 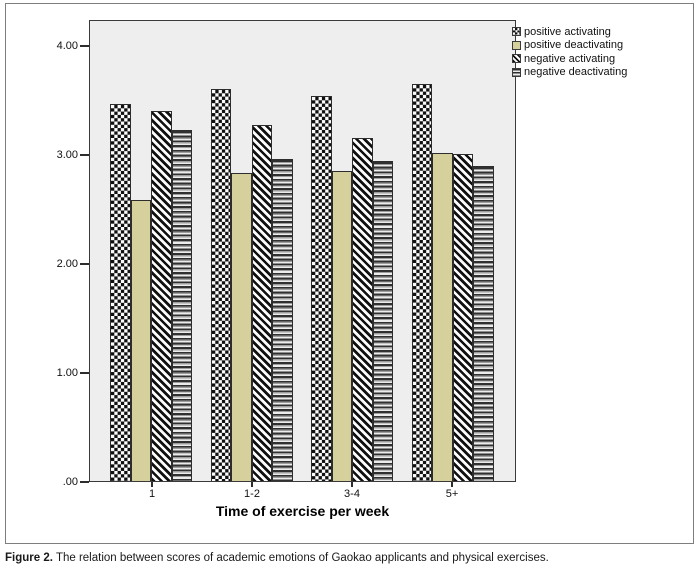 I want to click on x-tick-label: 5+, so click(x=452, y=494).